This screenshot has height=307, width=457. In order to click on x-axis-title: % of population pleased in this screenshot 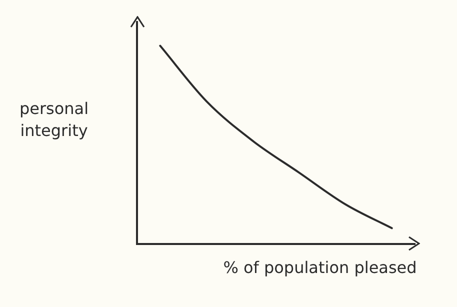, I will do `click(320, 267)`.